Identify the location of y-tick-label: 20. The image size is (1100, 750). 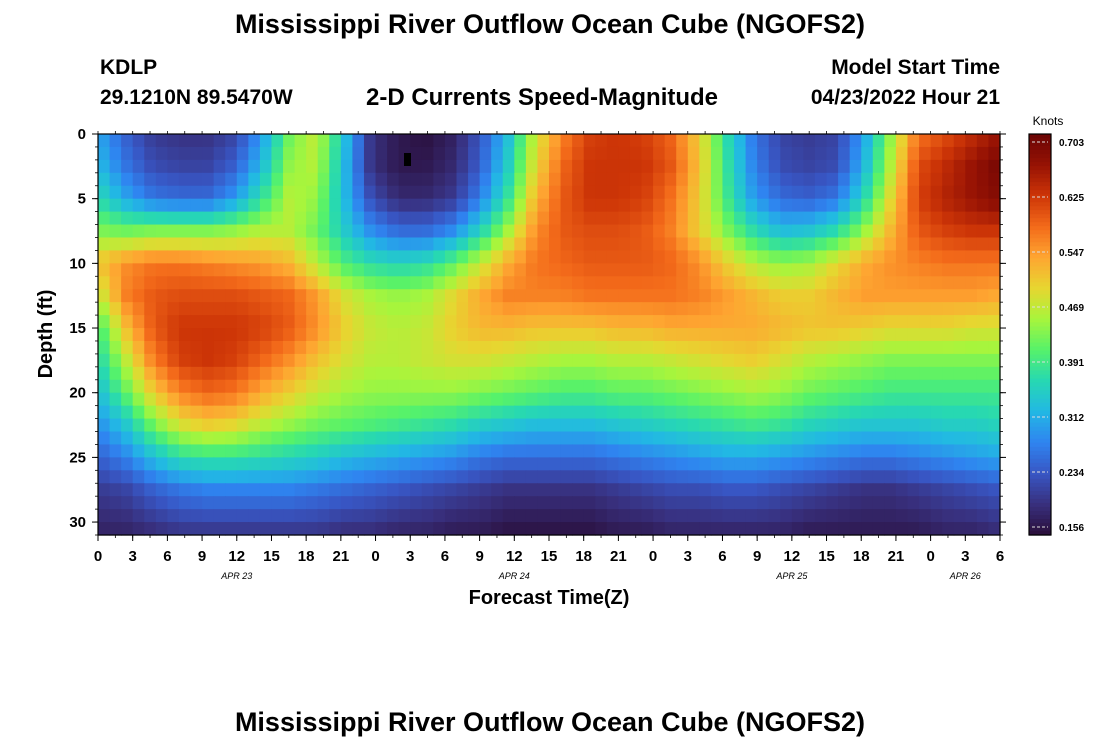
(77, 393).